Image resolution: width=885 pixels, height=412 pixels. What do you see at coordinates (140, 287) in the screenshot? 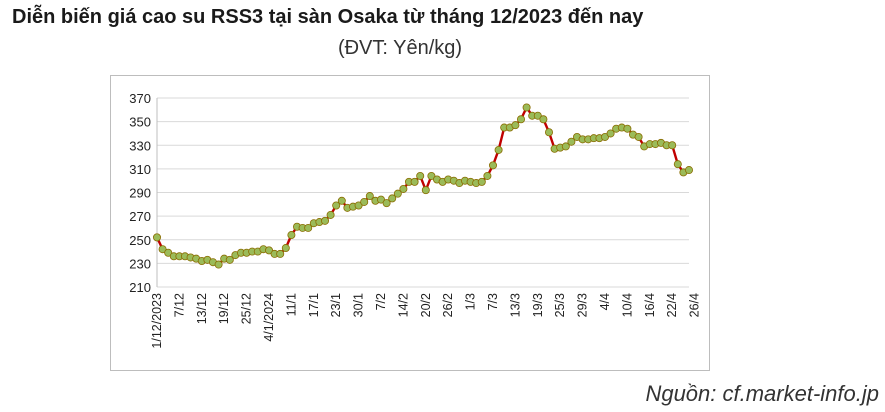
I see `y-tick-label: 210` at bounding box center [140, 287].